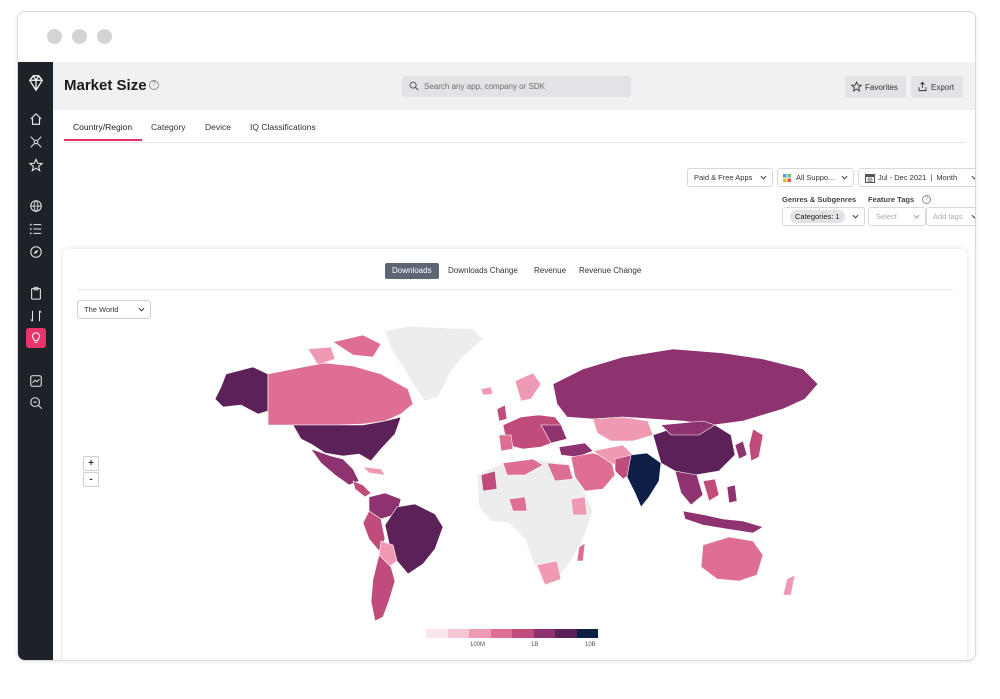 The image size is (1000, 699). I want to click on home-icon, so click(35, 118).